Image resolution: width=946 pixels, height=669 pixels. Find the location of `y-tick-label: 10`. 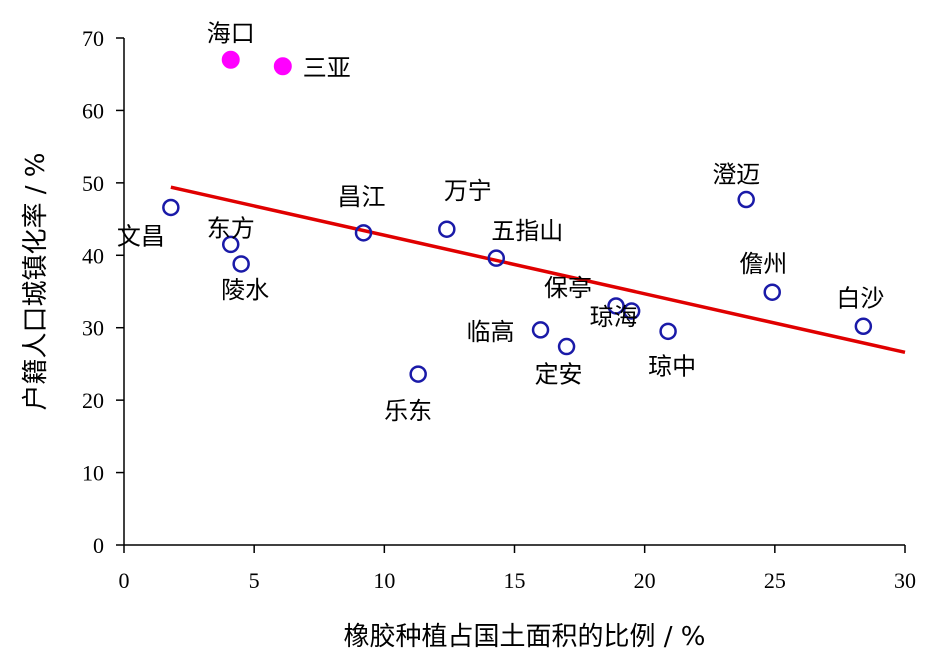

y-tick-label: 10 is located at coordinates (93, 473).